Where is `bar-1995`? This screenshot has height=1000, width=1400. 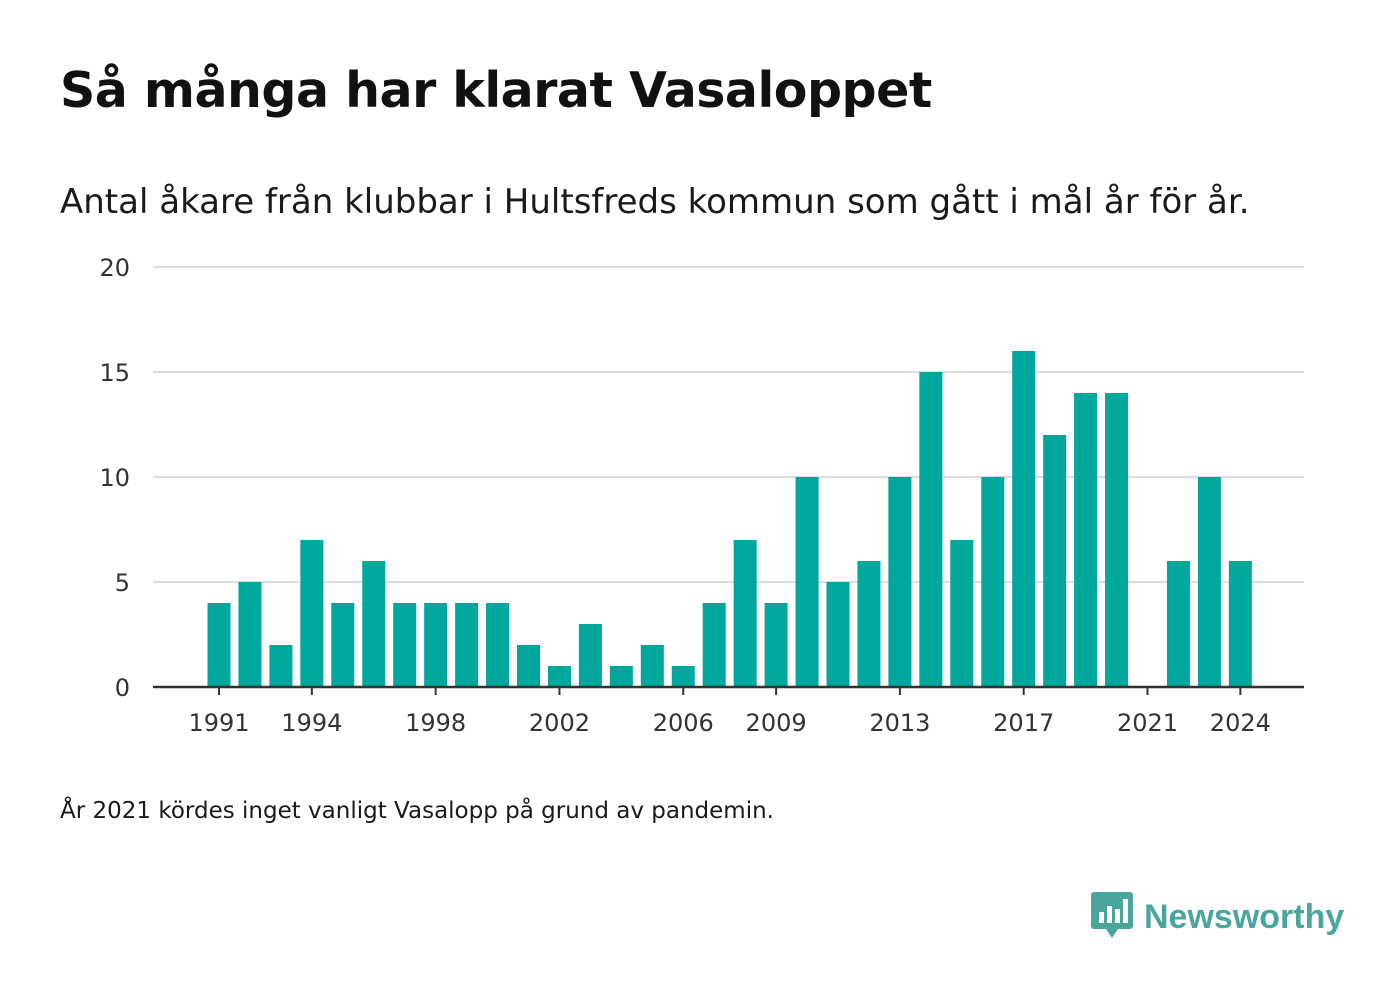 bar-1995 is located at coordinates (343, 645).